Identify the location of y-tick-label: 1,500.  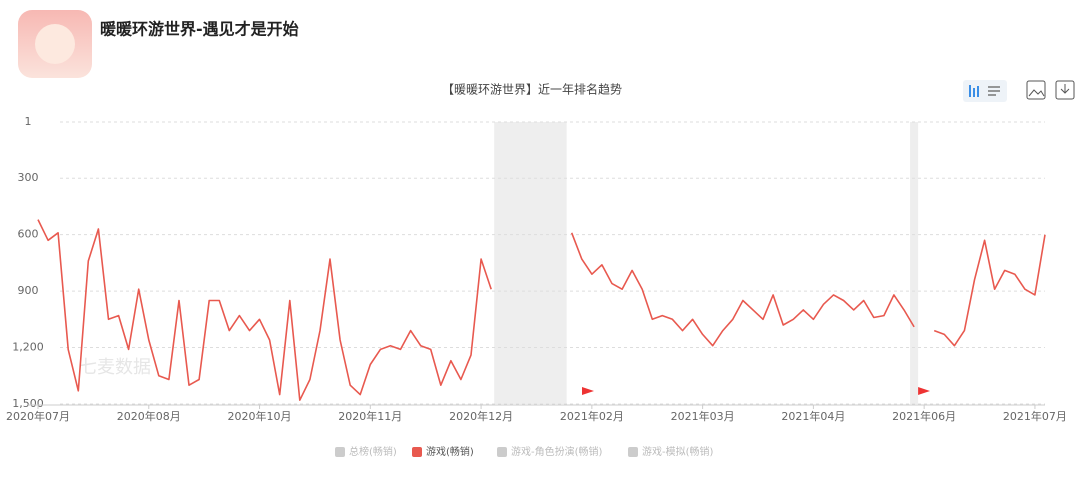
(28, 403).